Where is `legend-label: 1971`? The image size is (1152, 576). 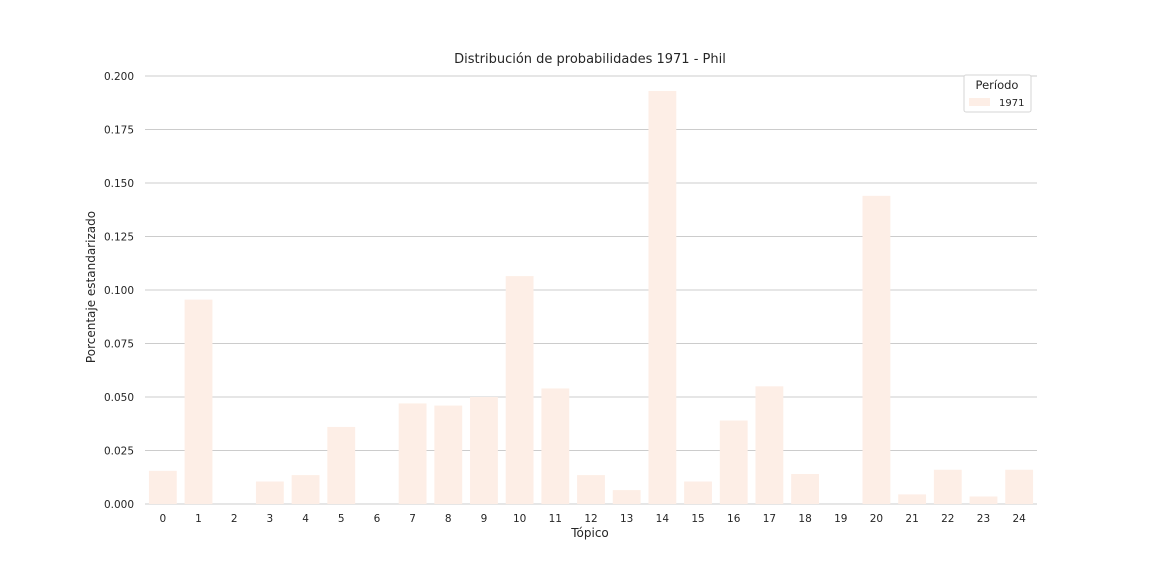 legend-label: 1971 is located at coordinates (1011, 103).